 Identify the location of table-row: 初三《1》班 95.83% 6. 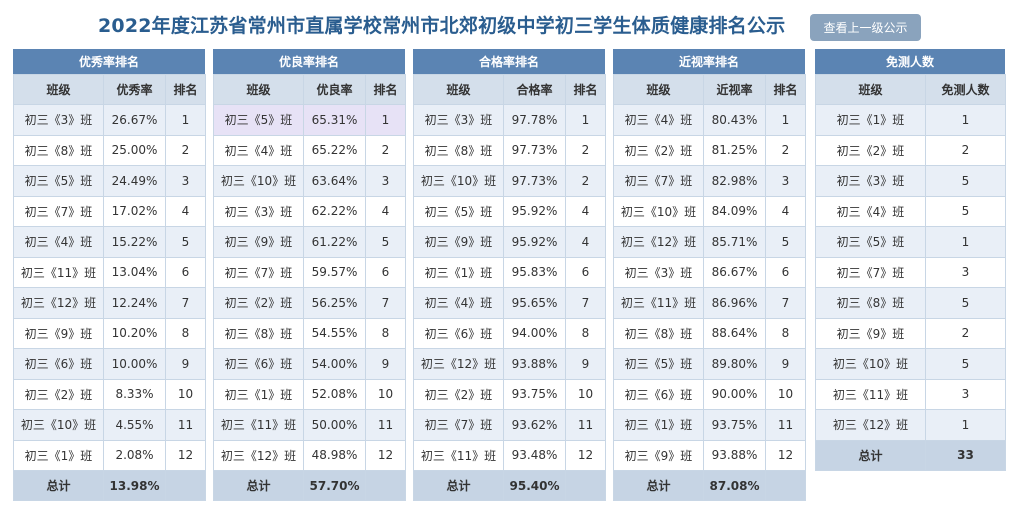
(509, 272).